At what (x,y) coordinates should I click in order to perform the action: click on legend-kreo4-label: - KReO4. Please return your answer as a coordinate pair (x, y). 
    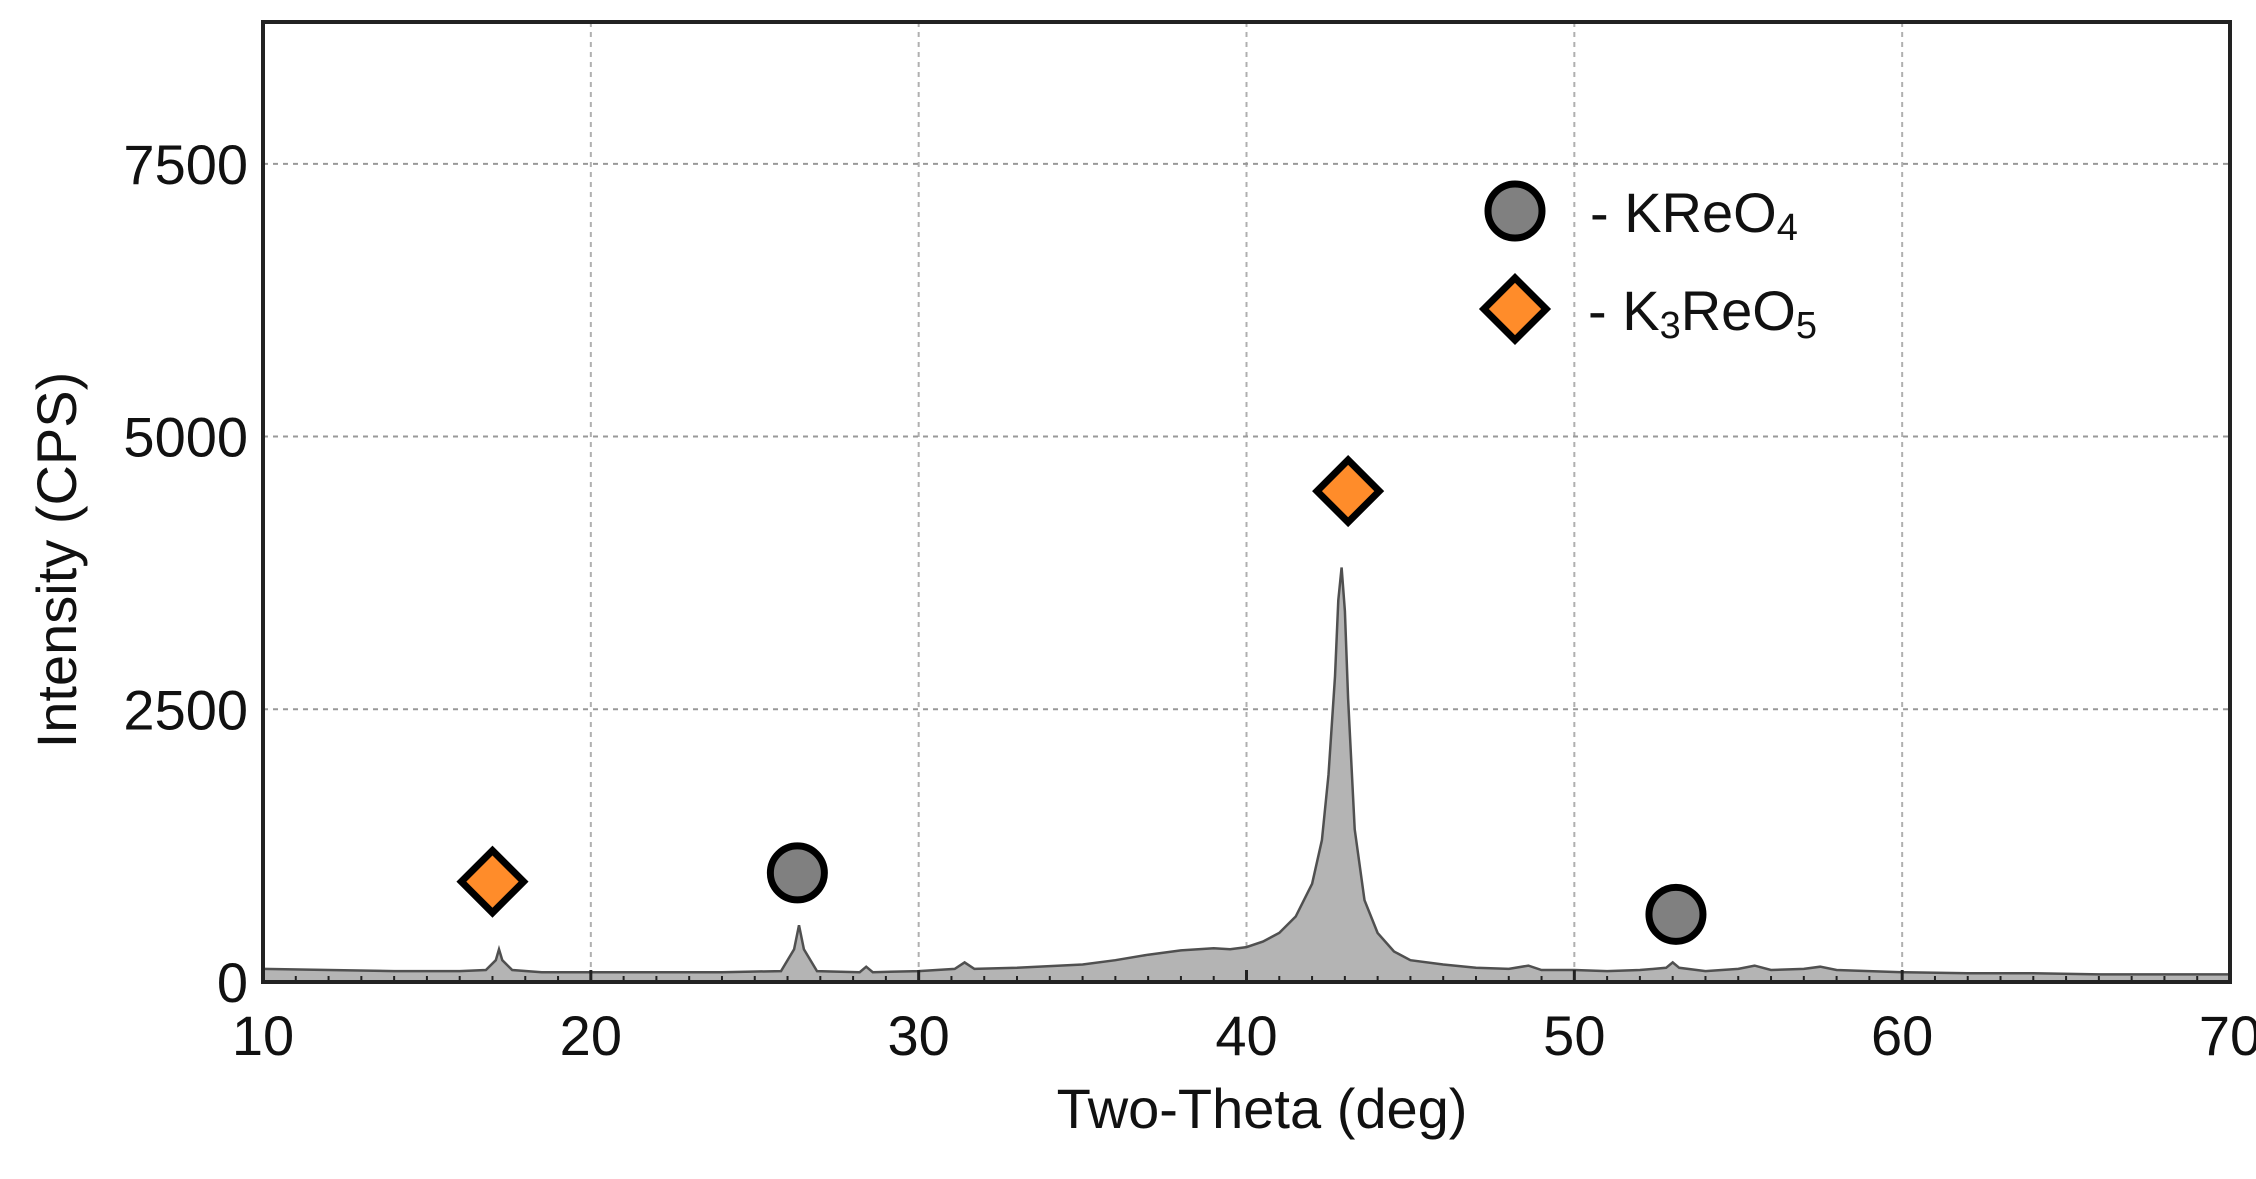
    Looking at the image, I should click on (1694, 215).